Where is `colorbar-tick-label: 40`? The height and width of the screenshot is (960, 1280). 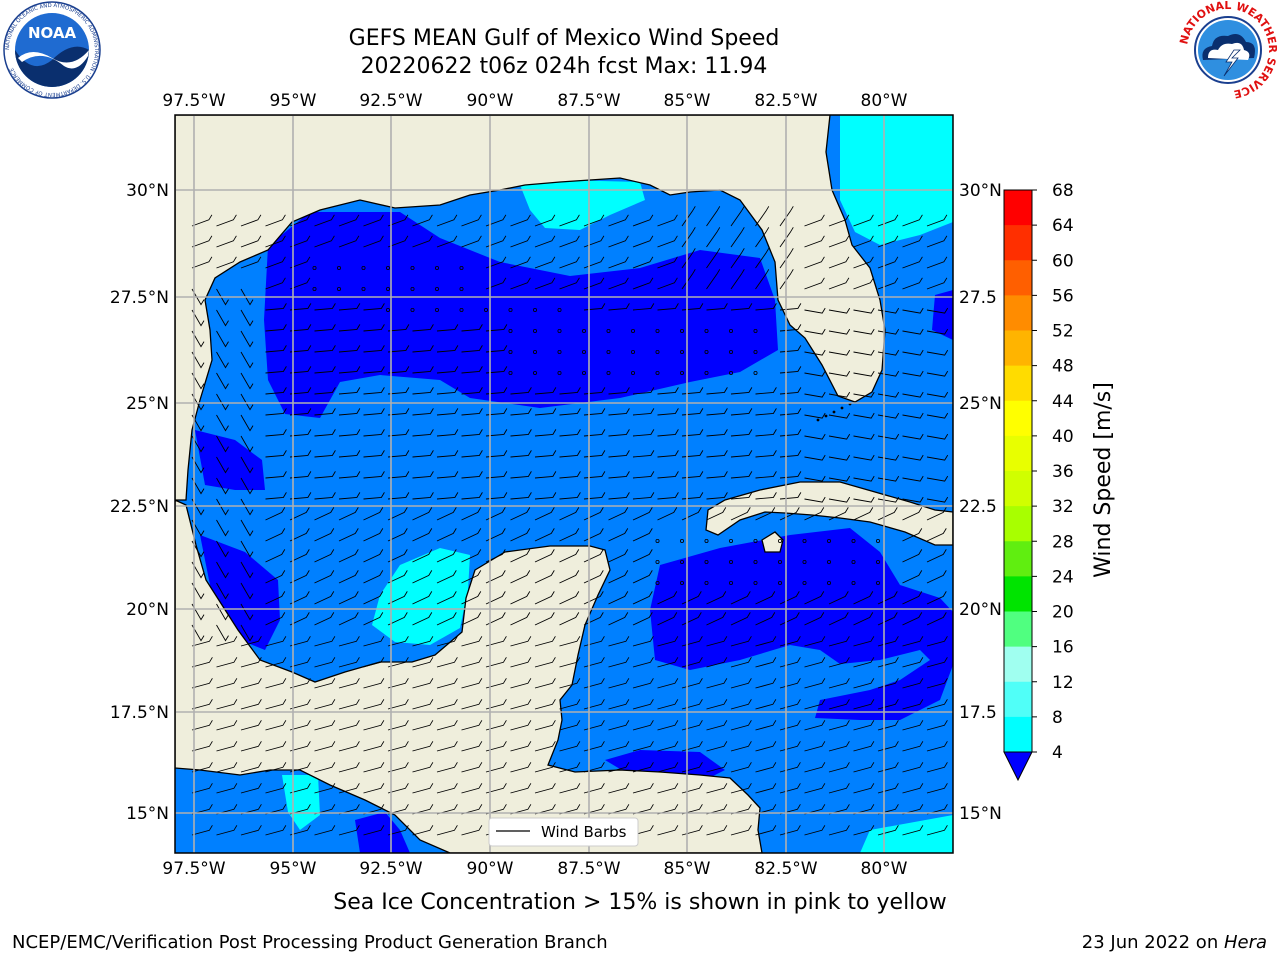 colorbar-tick-label: 40 is located at coordinates (1063, 437).